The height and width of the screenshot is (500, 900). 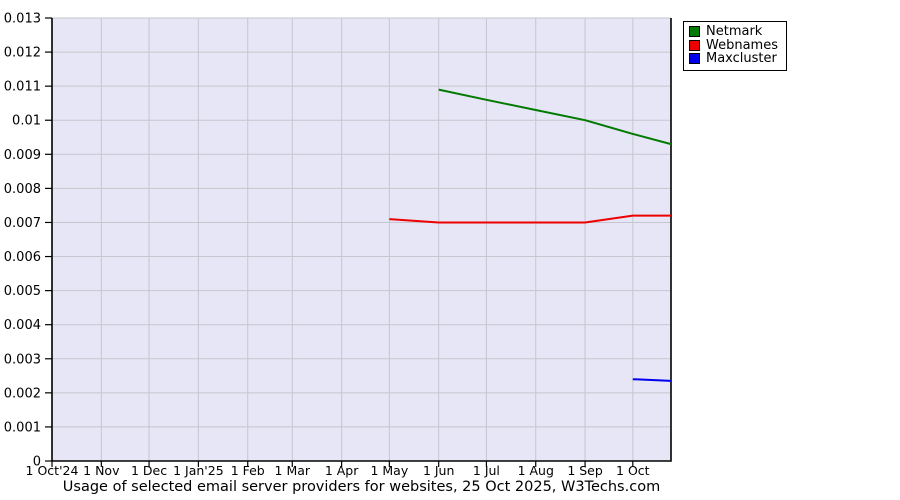 I want to click on maxcluster-swatch-icon, so click(x=694, y=59).